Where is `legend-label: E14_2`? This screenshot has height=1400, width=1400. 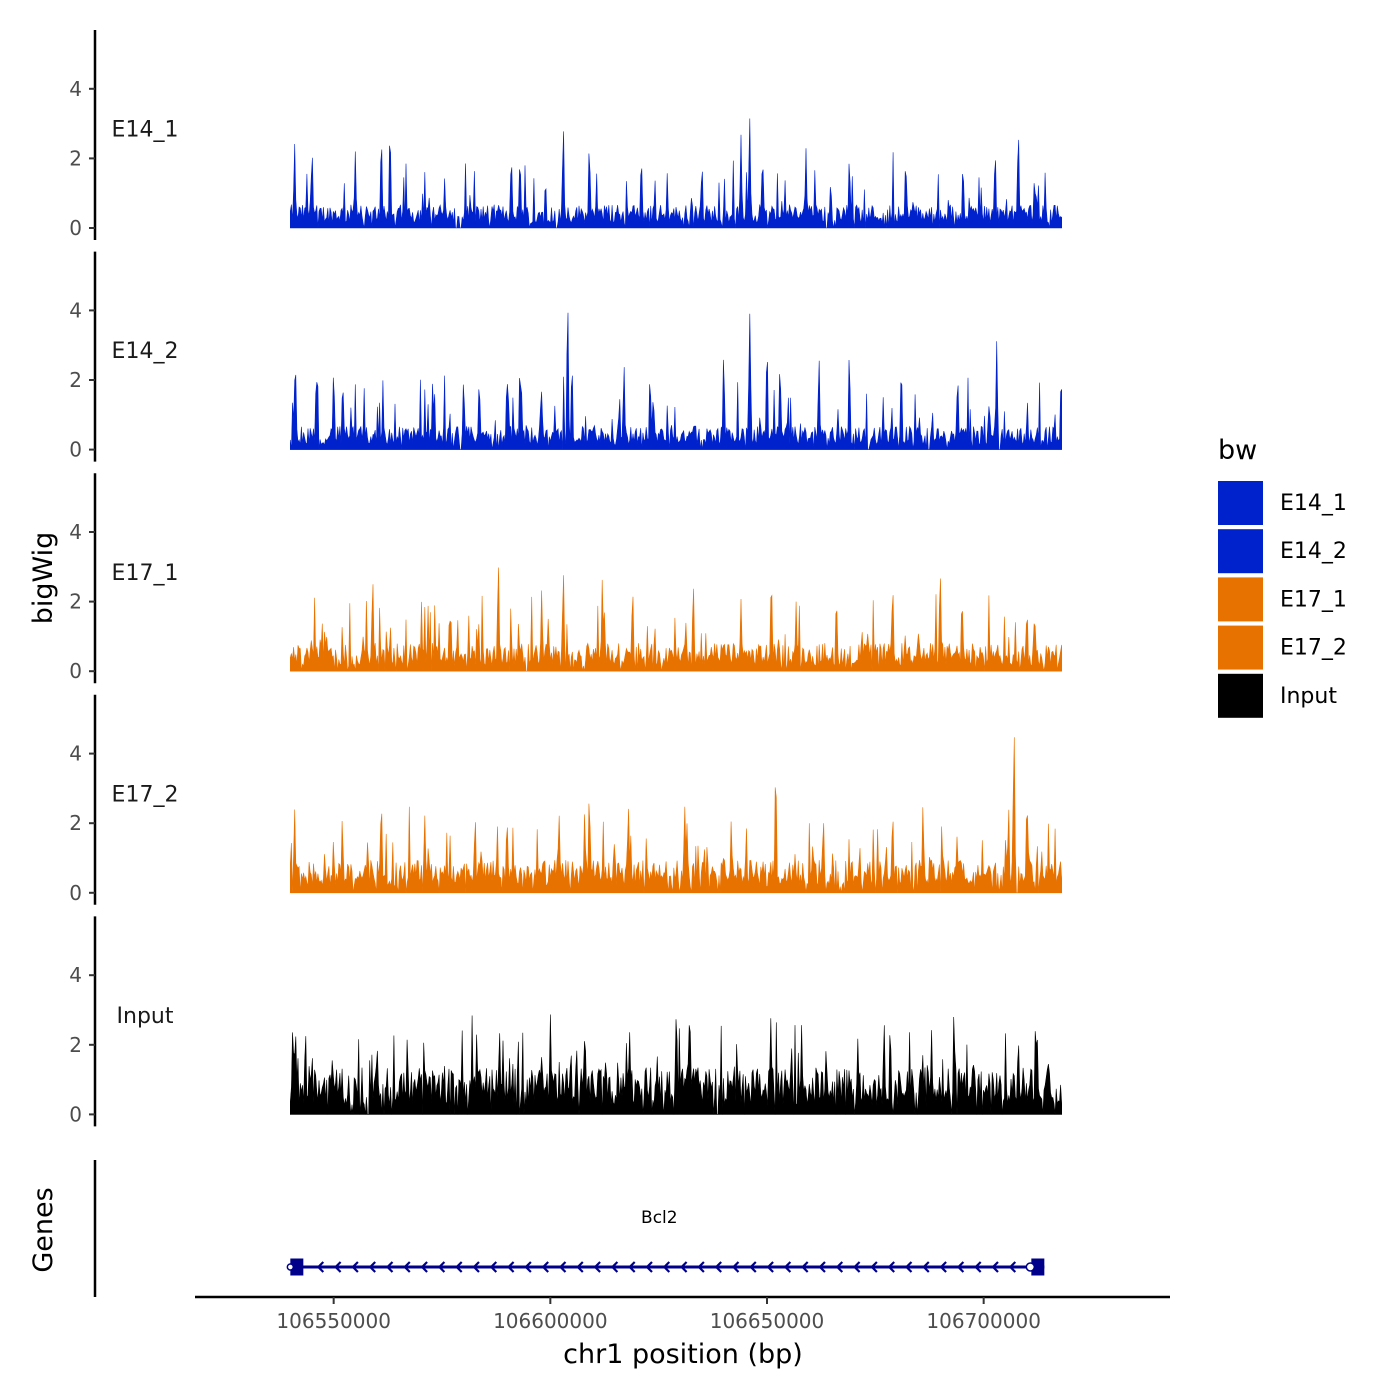
legend-label: E14_2 is located at coordinates (1313, 551).